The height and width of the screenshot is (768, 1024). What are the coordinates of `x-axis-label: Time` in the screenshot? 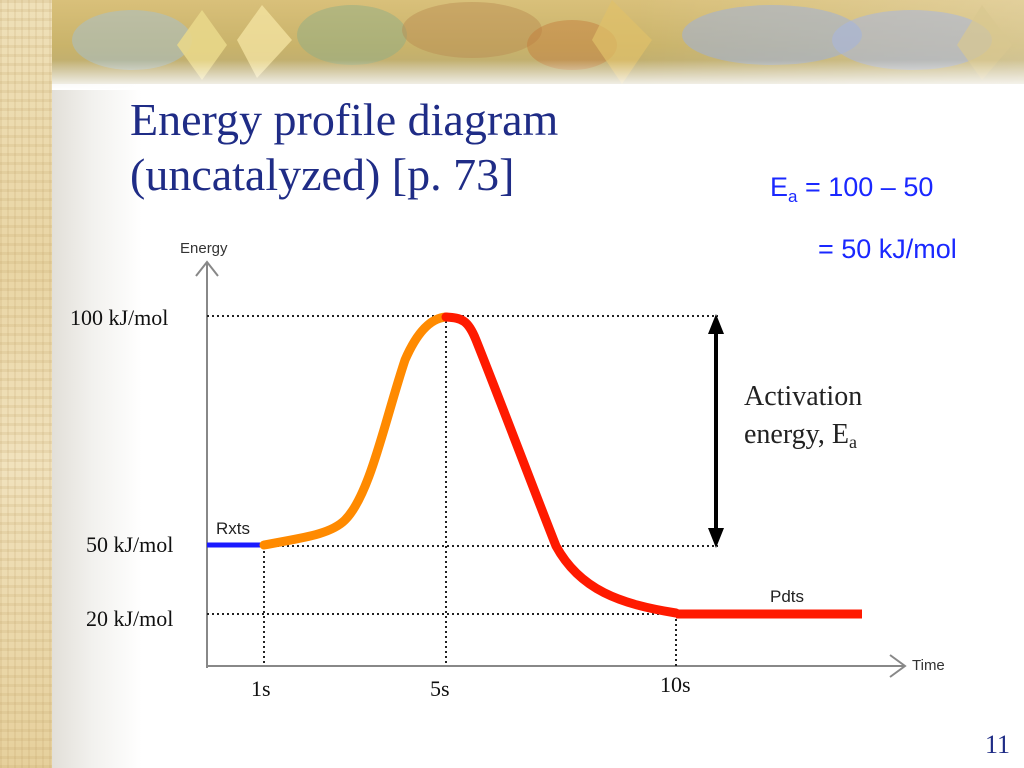 It's located at (928, 665).